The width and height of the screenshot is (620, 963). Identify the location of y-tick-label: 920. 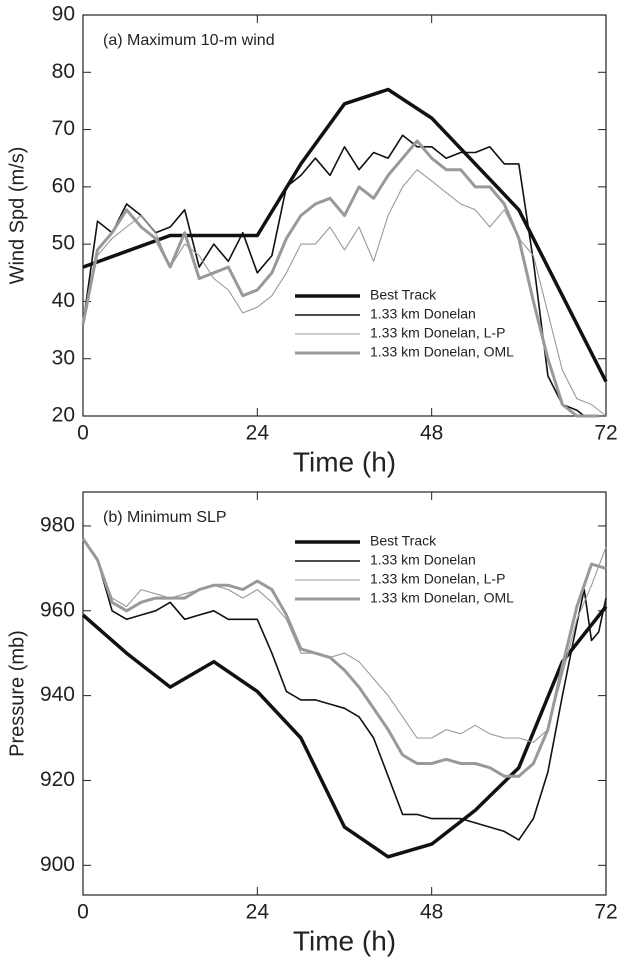
(57, 779).